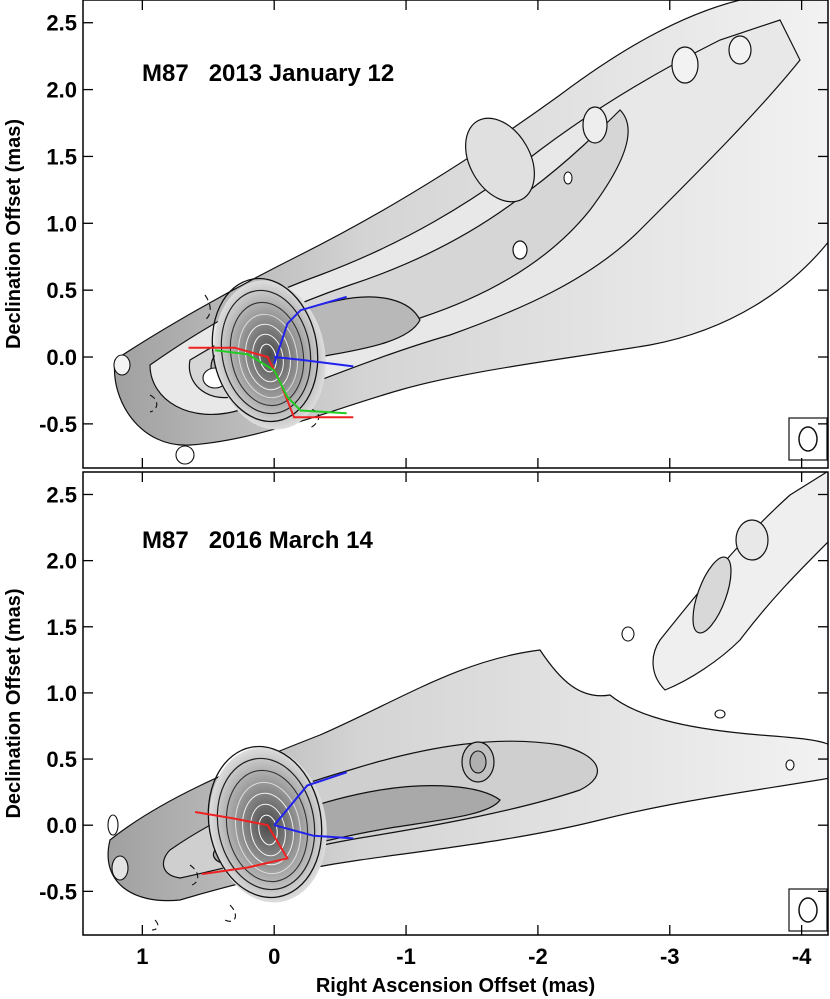 This screenshot has height=999, width=830. Describe the element at coordinates (538, 956) in the screenshot. I see `x-tick-label: -2` at that location.